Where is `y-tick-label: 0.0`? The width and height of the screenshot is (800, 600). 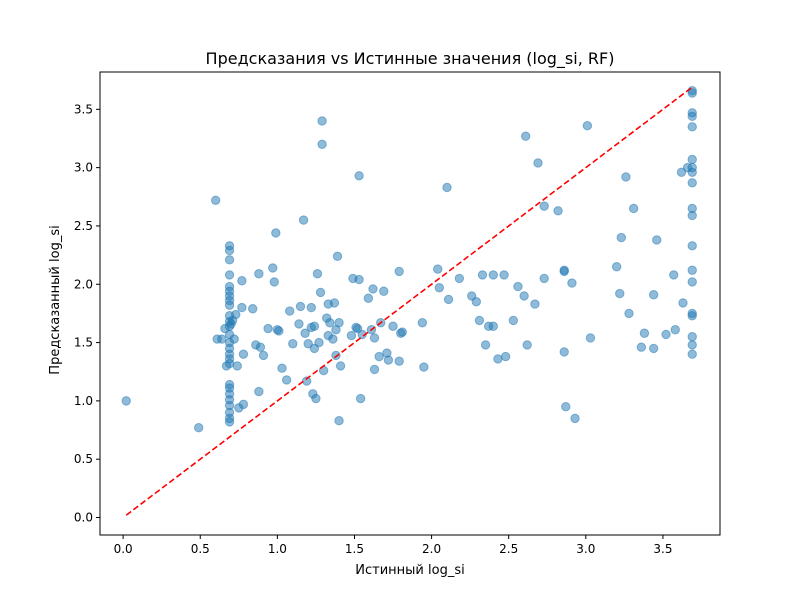 y-tick-label: 0.0 is located at coordinates (83, 518).